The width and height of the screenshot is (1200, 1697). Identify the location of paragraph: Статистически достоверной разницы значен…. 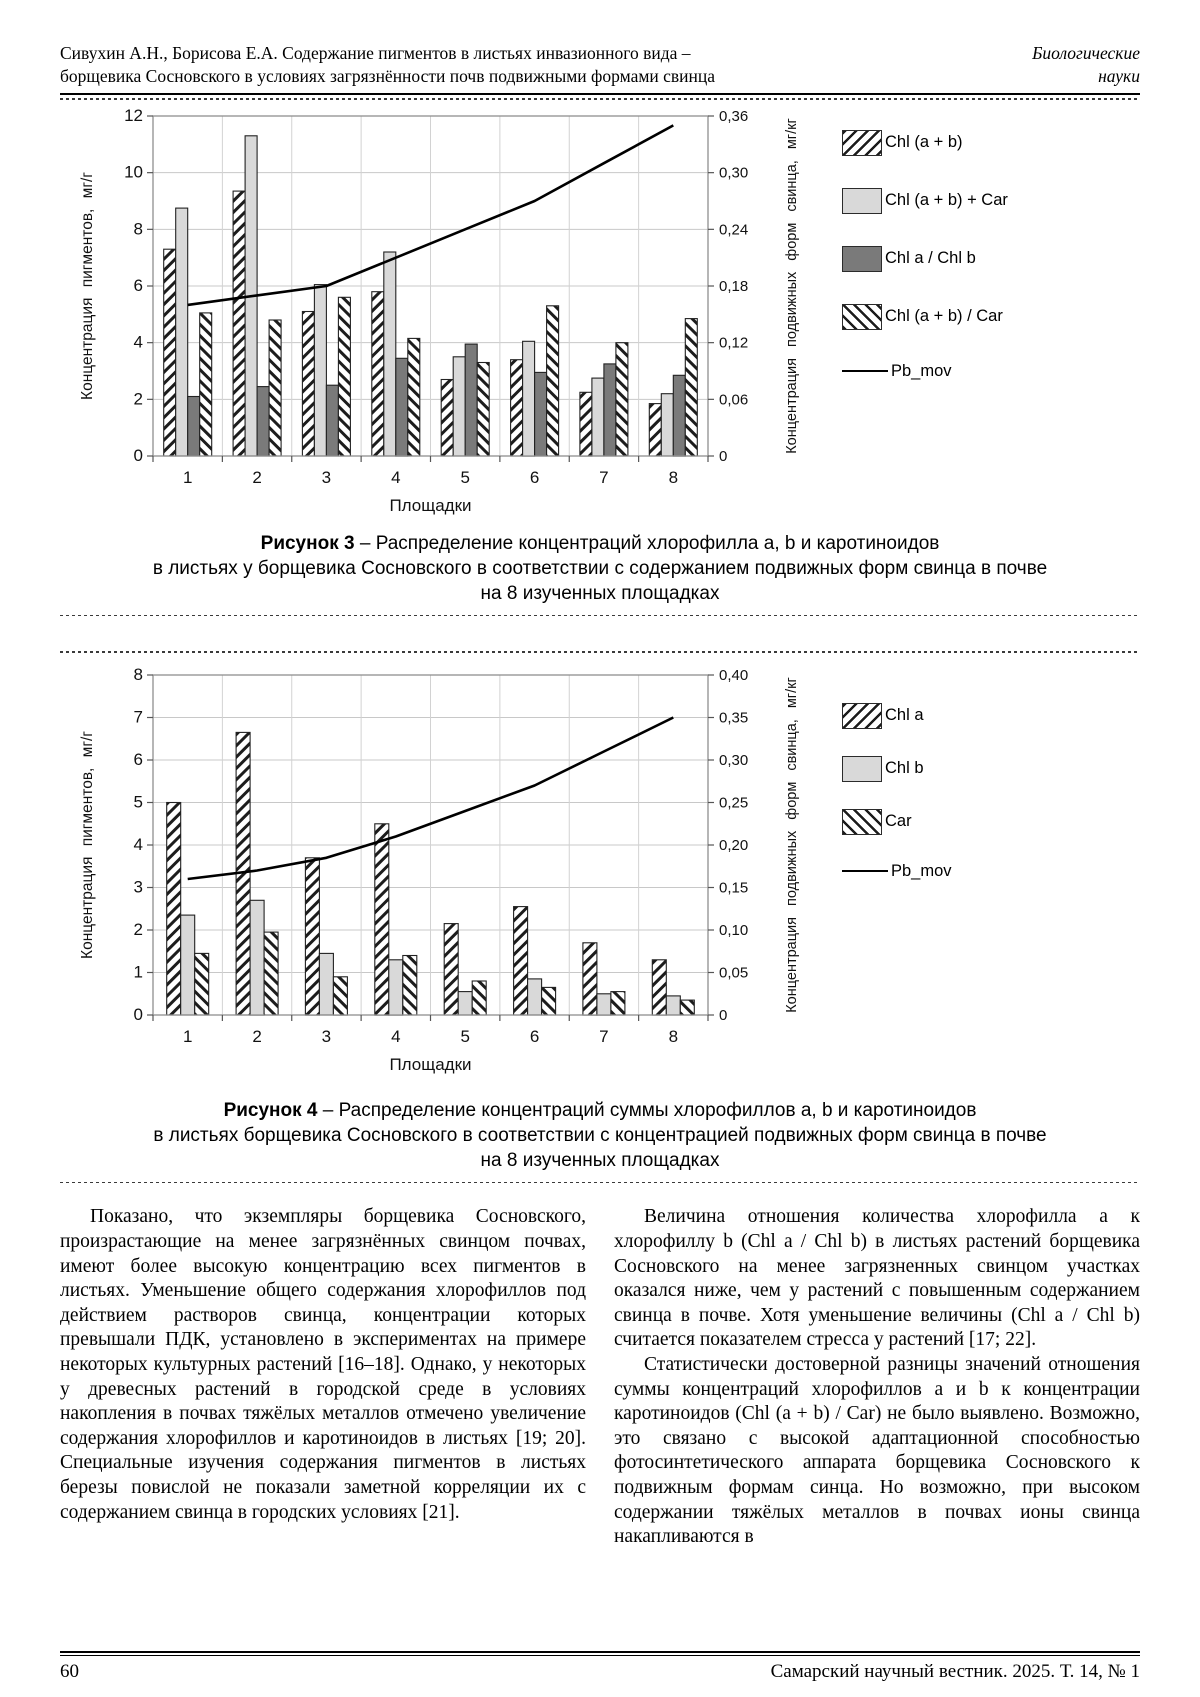
(877, 1450).